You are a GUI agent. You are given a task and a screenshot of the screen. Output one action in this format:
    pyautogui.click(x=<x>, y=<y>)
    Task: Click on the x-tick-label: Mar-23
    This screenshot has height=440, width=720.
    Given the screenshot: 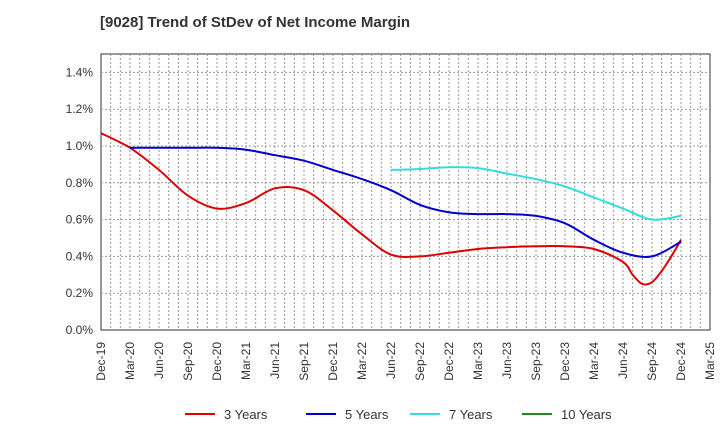 What is the action you would take?
    pyautogui.click(x=478, y=361)
    